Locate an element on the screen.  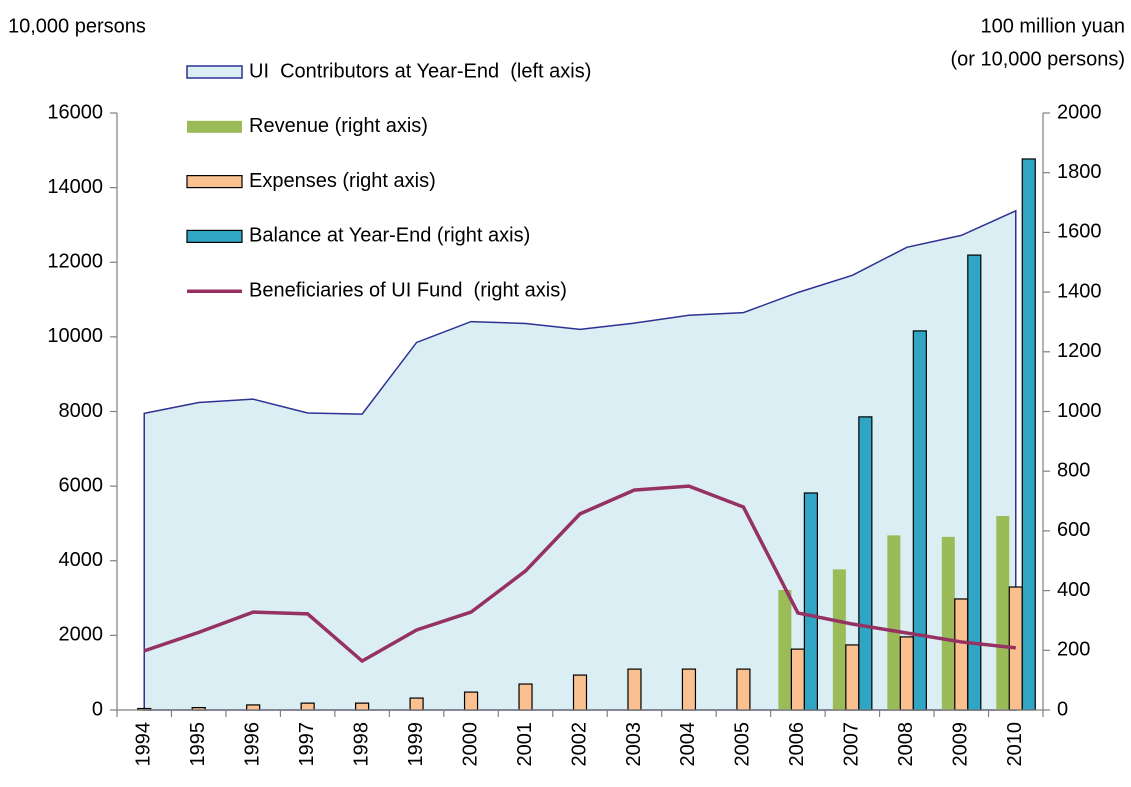
x-tick-label: 2003 is located at coordinates (634, 744).